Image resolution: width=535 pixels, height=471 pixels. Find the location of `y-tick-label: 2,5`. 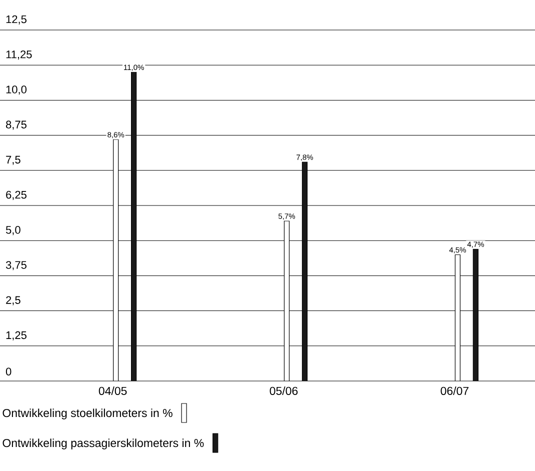

y-tick-label: 2,5 is located at coordinates (13, 301).